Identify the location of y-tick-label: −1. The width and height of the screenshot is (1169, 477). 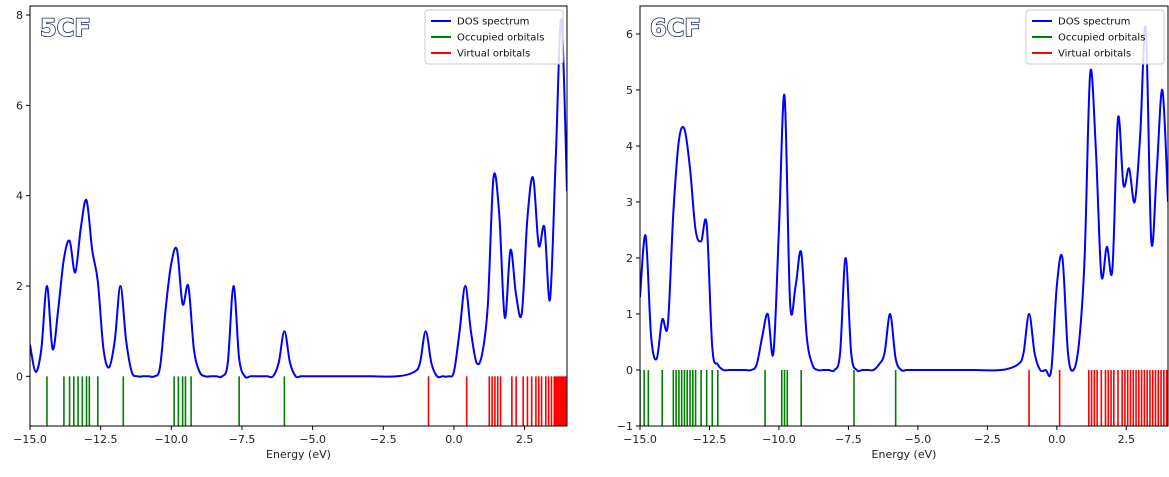
(625, 426).